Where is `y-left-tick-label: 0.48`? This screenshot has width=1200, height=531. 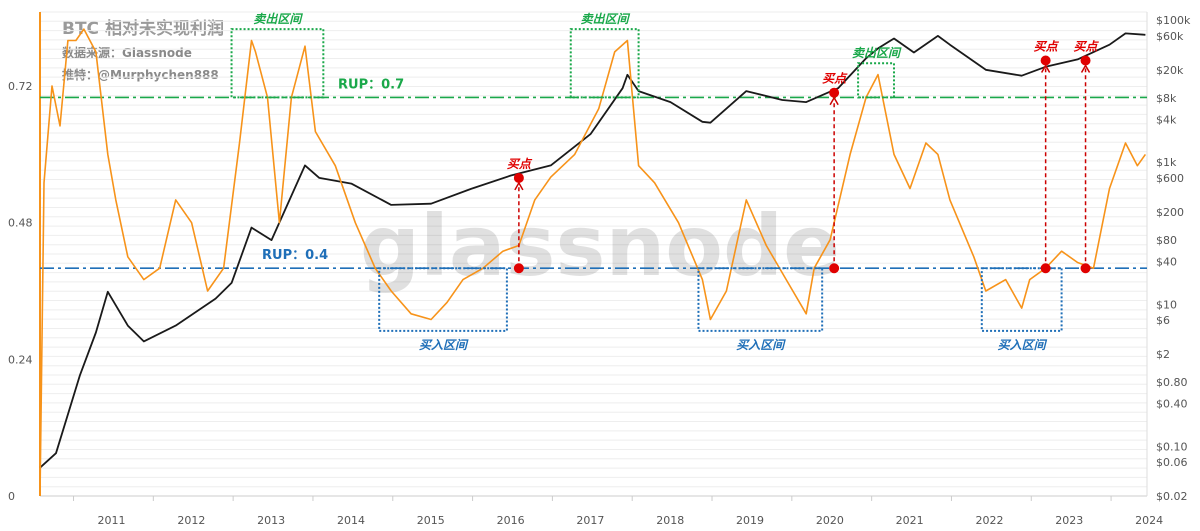 y-left-tick-label: 0.48 is located at coordinates (20, 223).